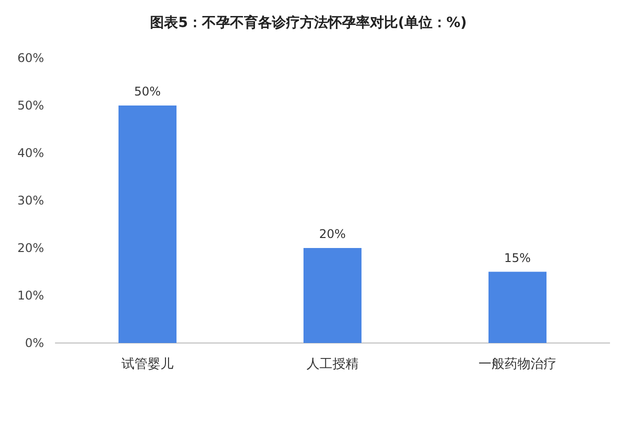 This screenshot has width=617, height=426. Describe the element at coordinates (34, 343) in the screenshot. I see `y-tick-label: 0%` at that location.